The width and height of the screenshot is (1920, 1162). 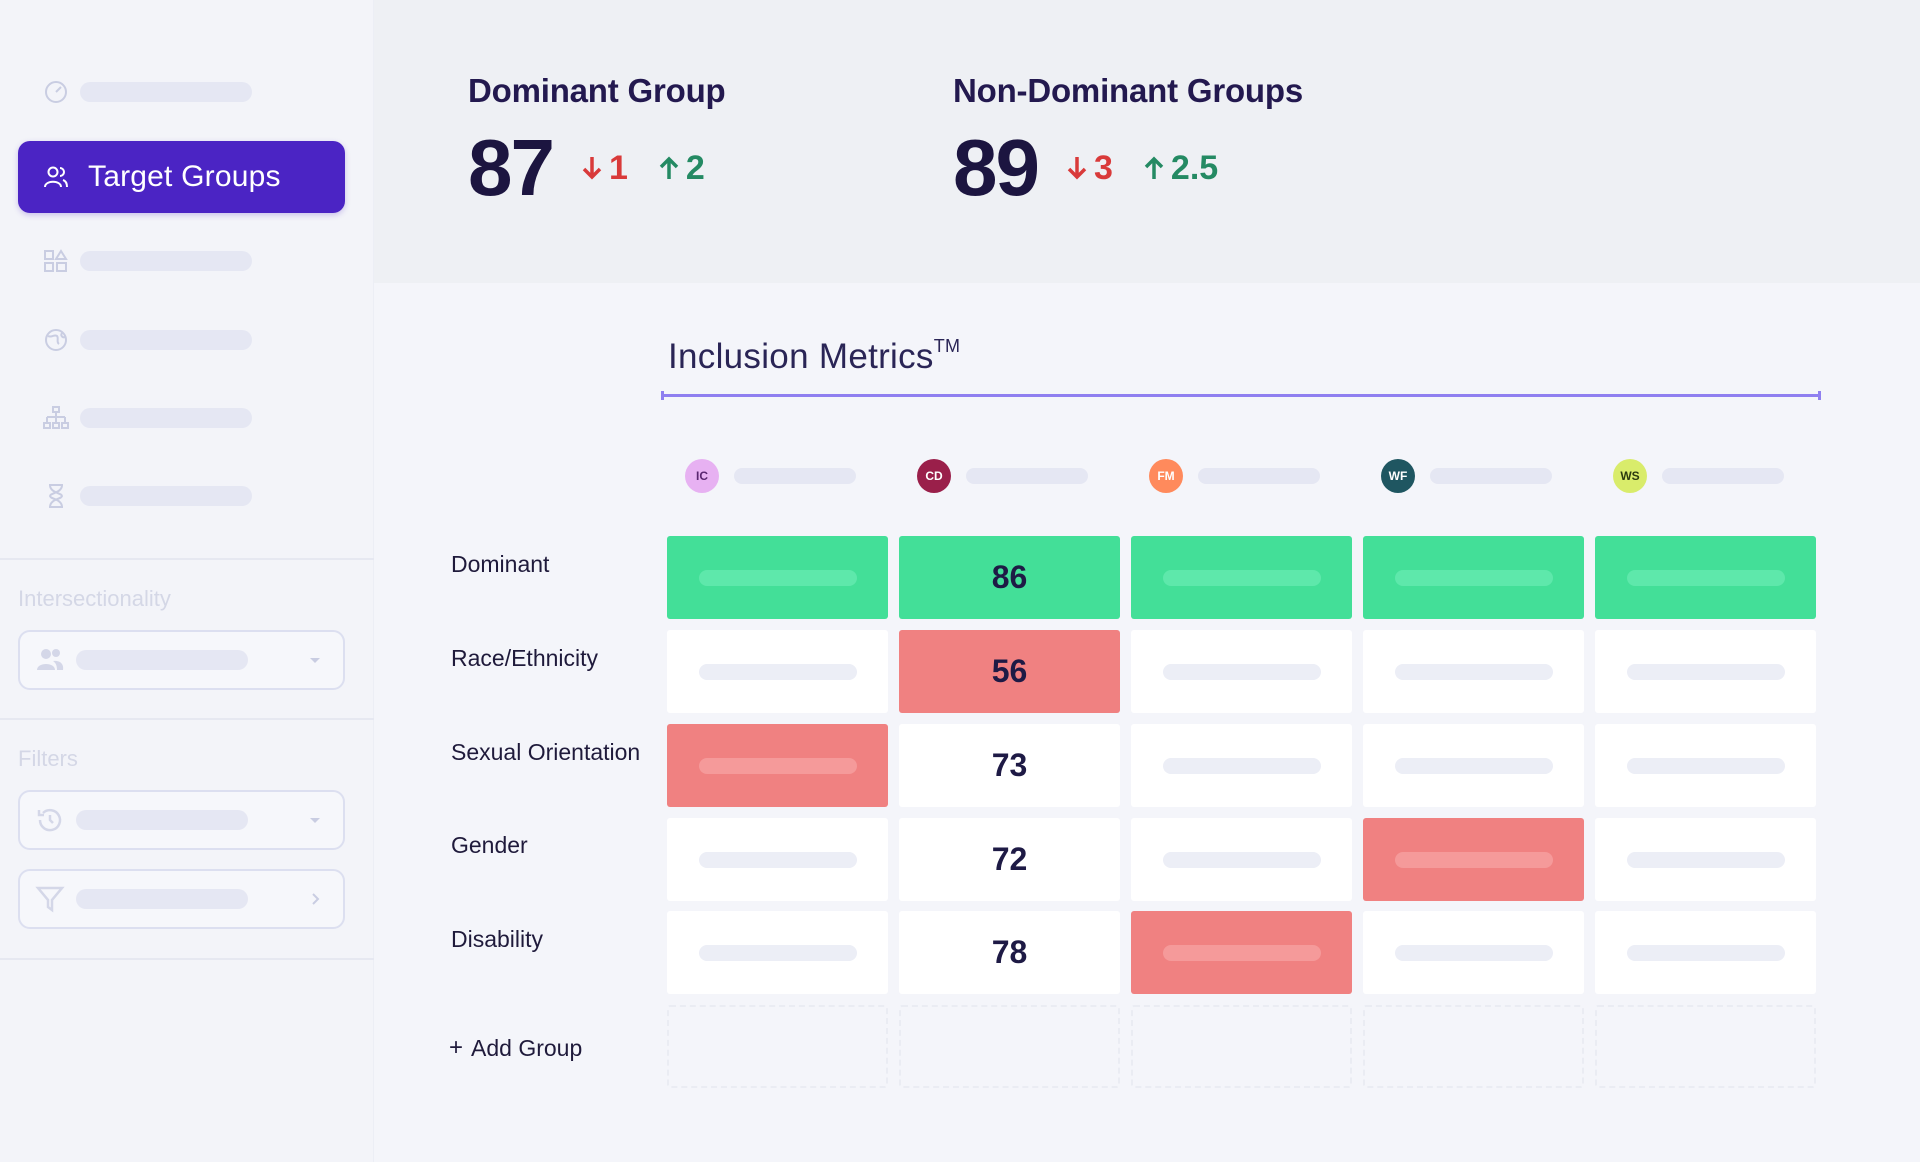 I want to click on metric-cell: 72, so click(x=1009, y=859).